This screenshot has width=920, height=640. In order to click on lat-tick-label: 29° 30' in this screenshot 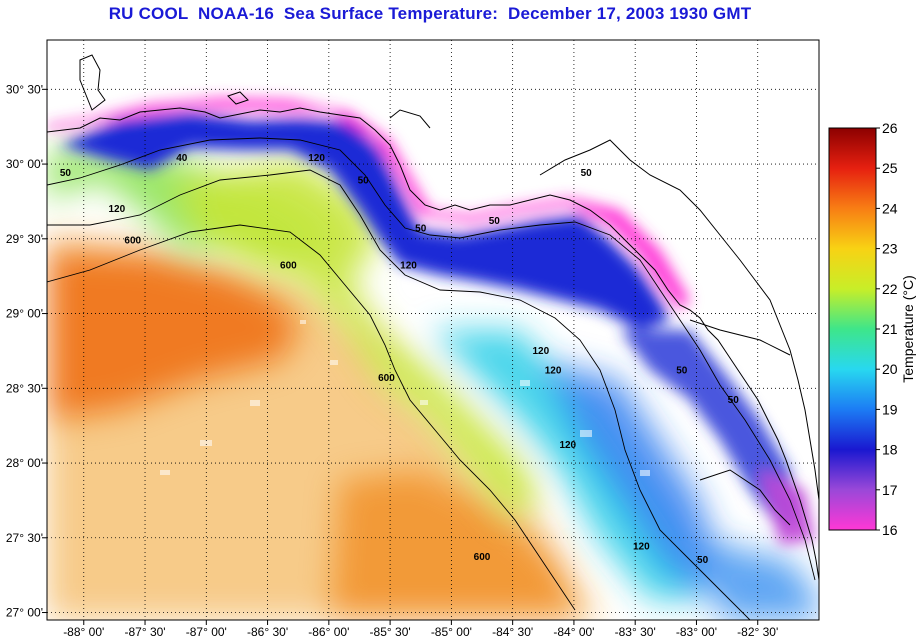, I will do `click(24, 239)`.